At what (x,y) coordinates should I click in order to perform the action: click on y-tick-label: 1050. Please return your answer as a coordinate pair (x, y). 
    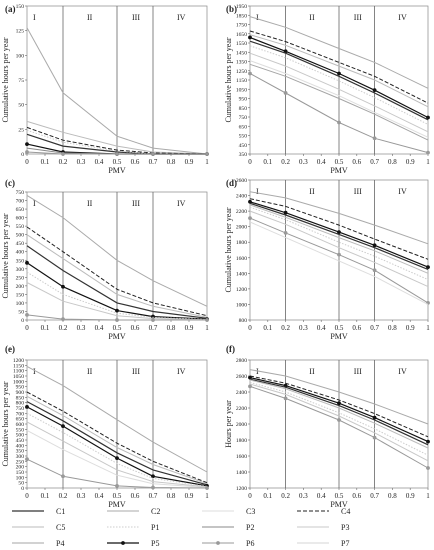
    Looking at the image, I should click on (241, 90).